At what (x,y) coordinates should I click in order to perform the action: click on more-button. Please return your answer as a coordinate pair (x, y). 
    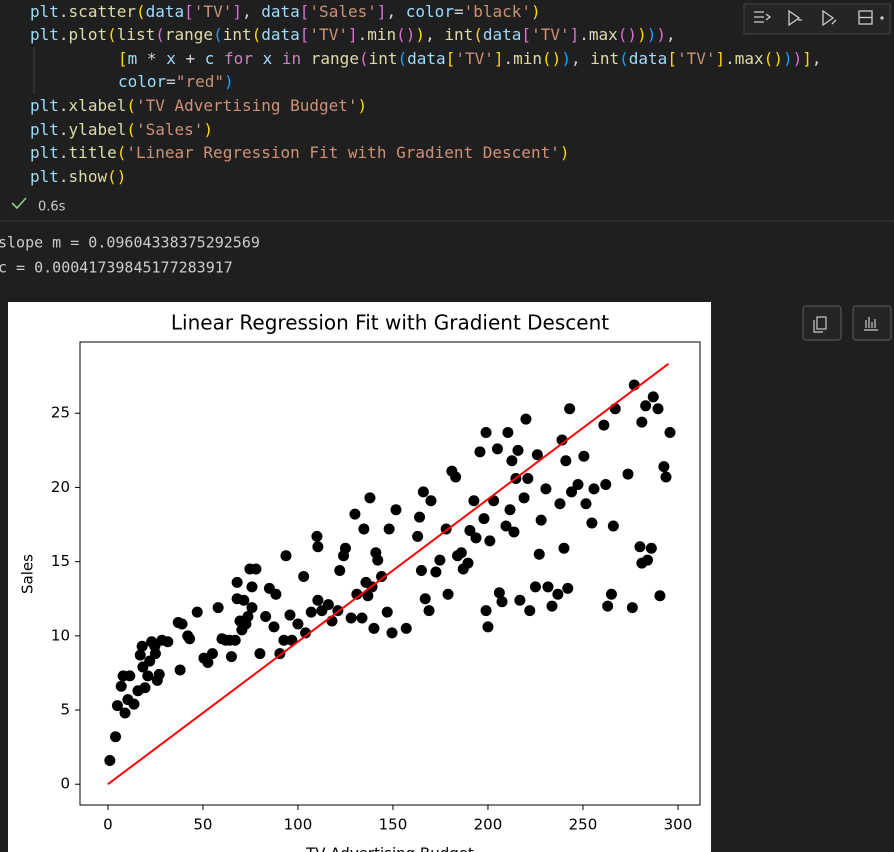
    Looking at the image, I should click on (882, 18).